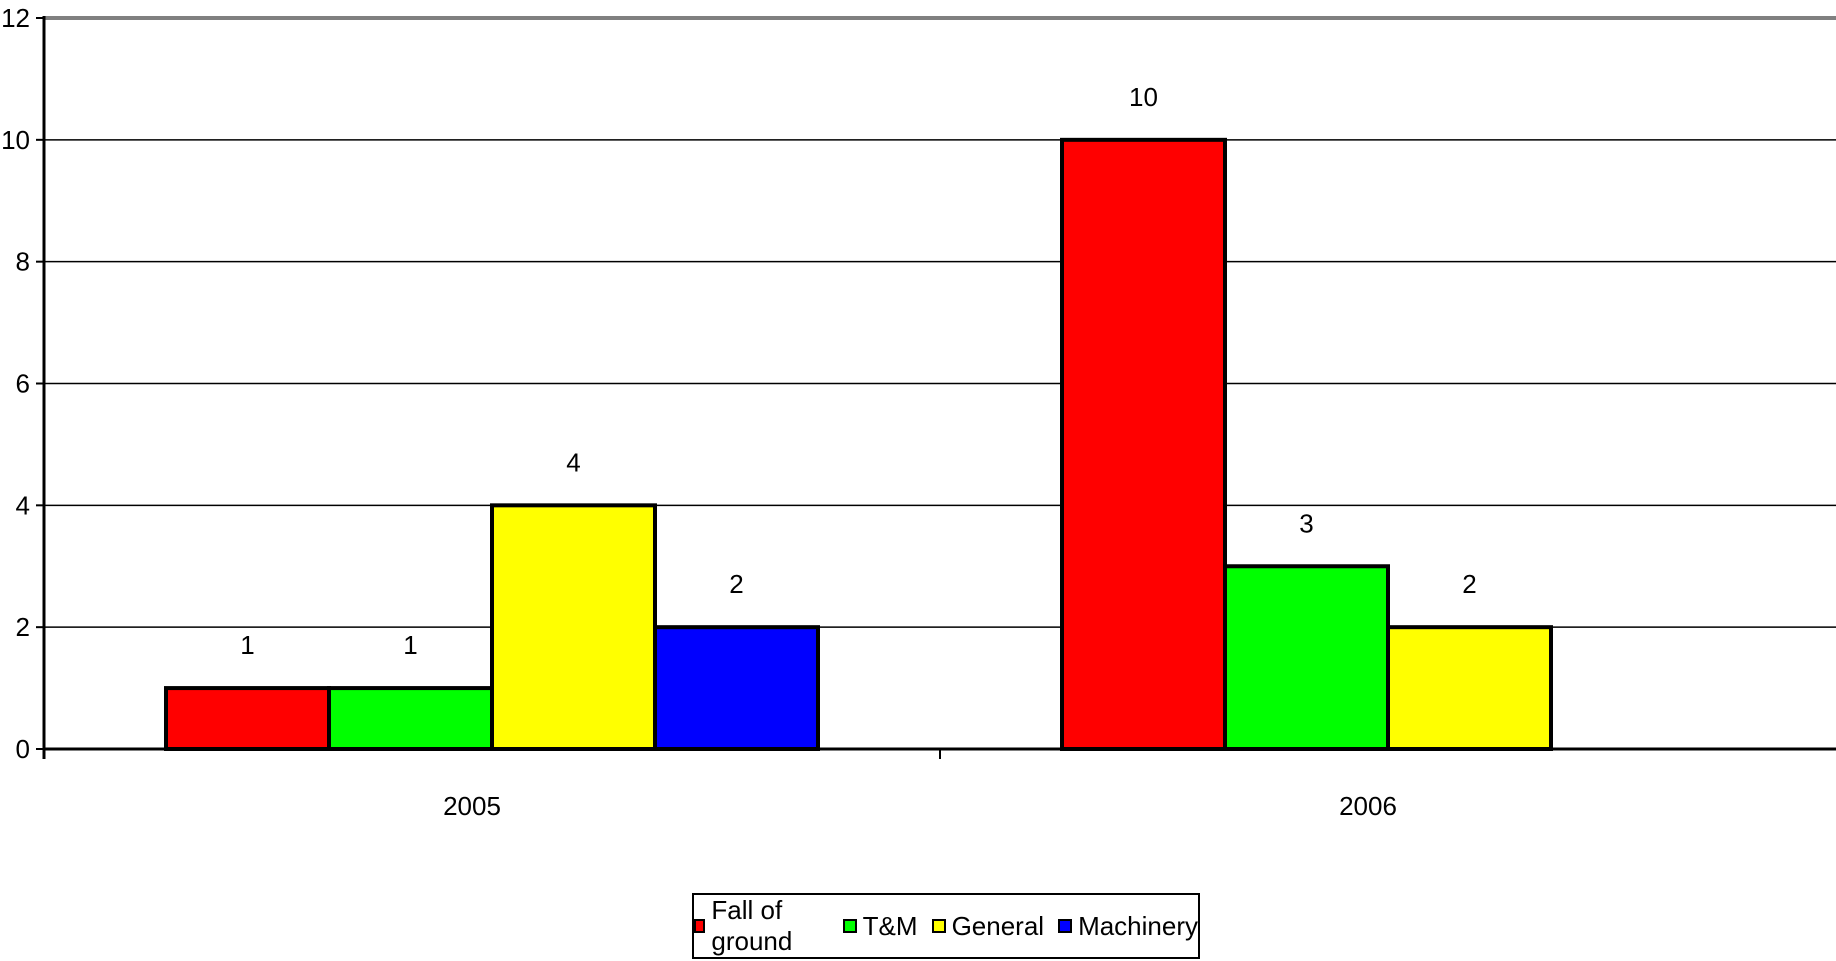 The image size is (1836, 961). I want to click on y-axis-ticks: 0 2 4 6 8 10 12, so click(22, 383).